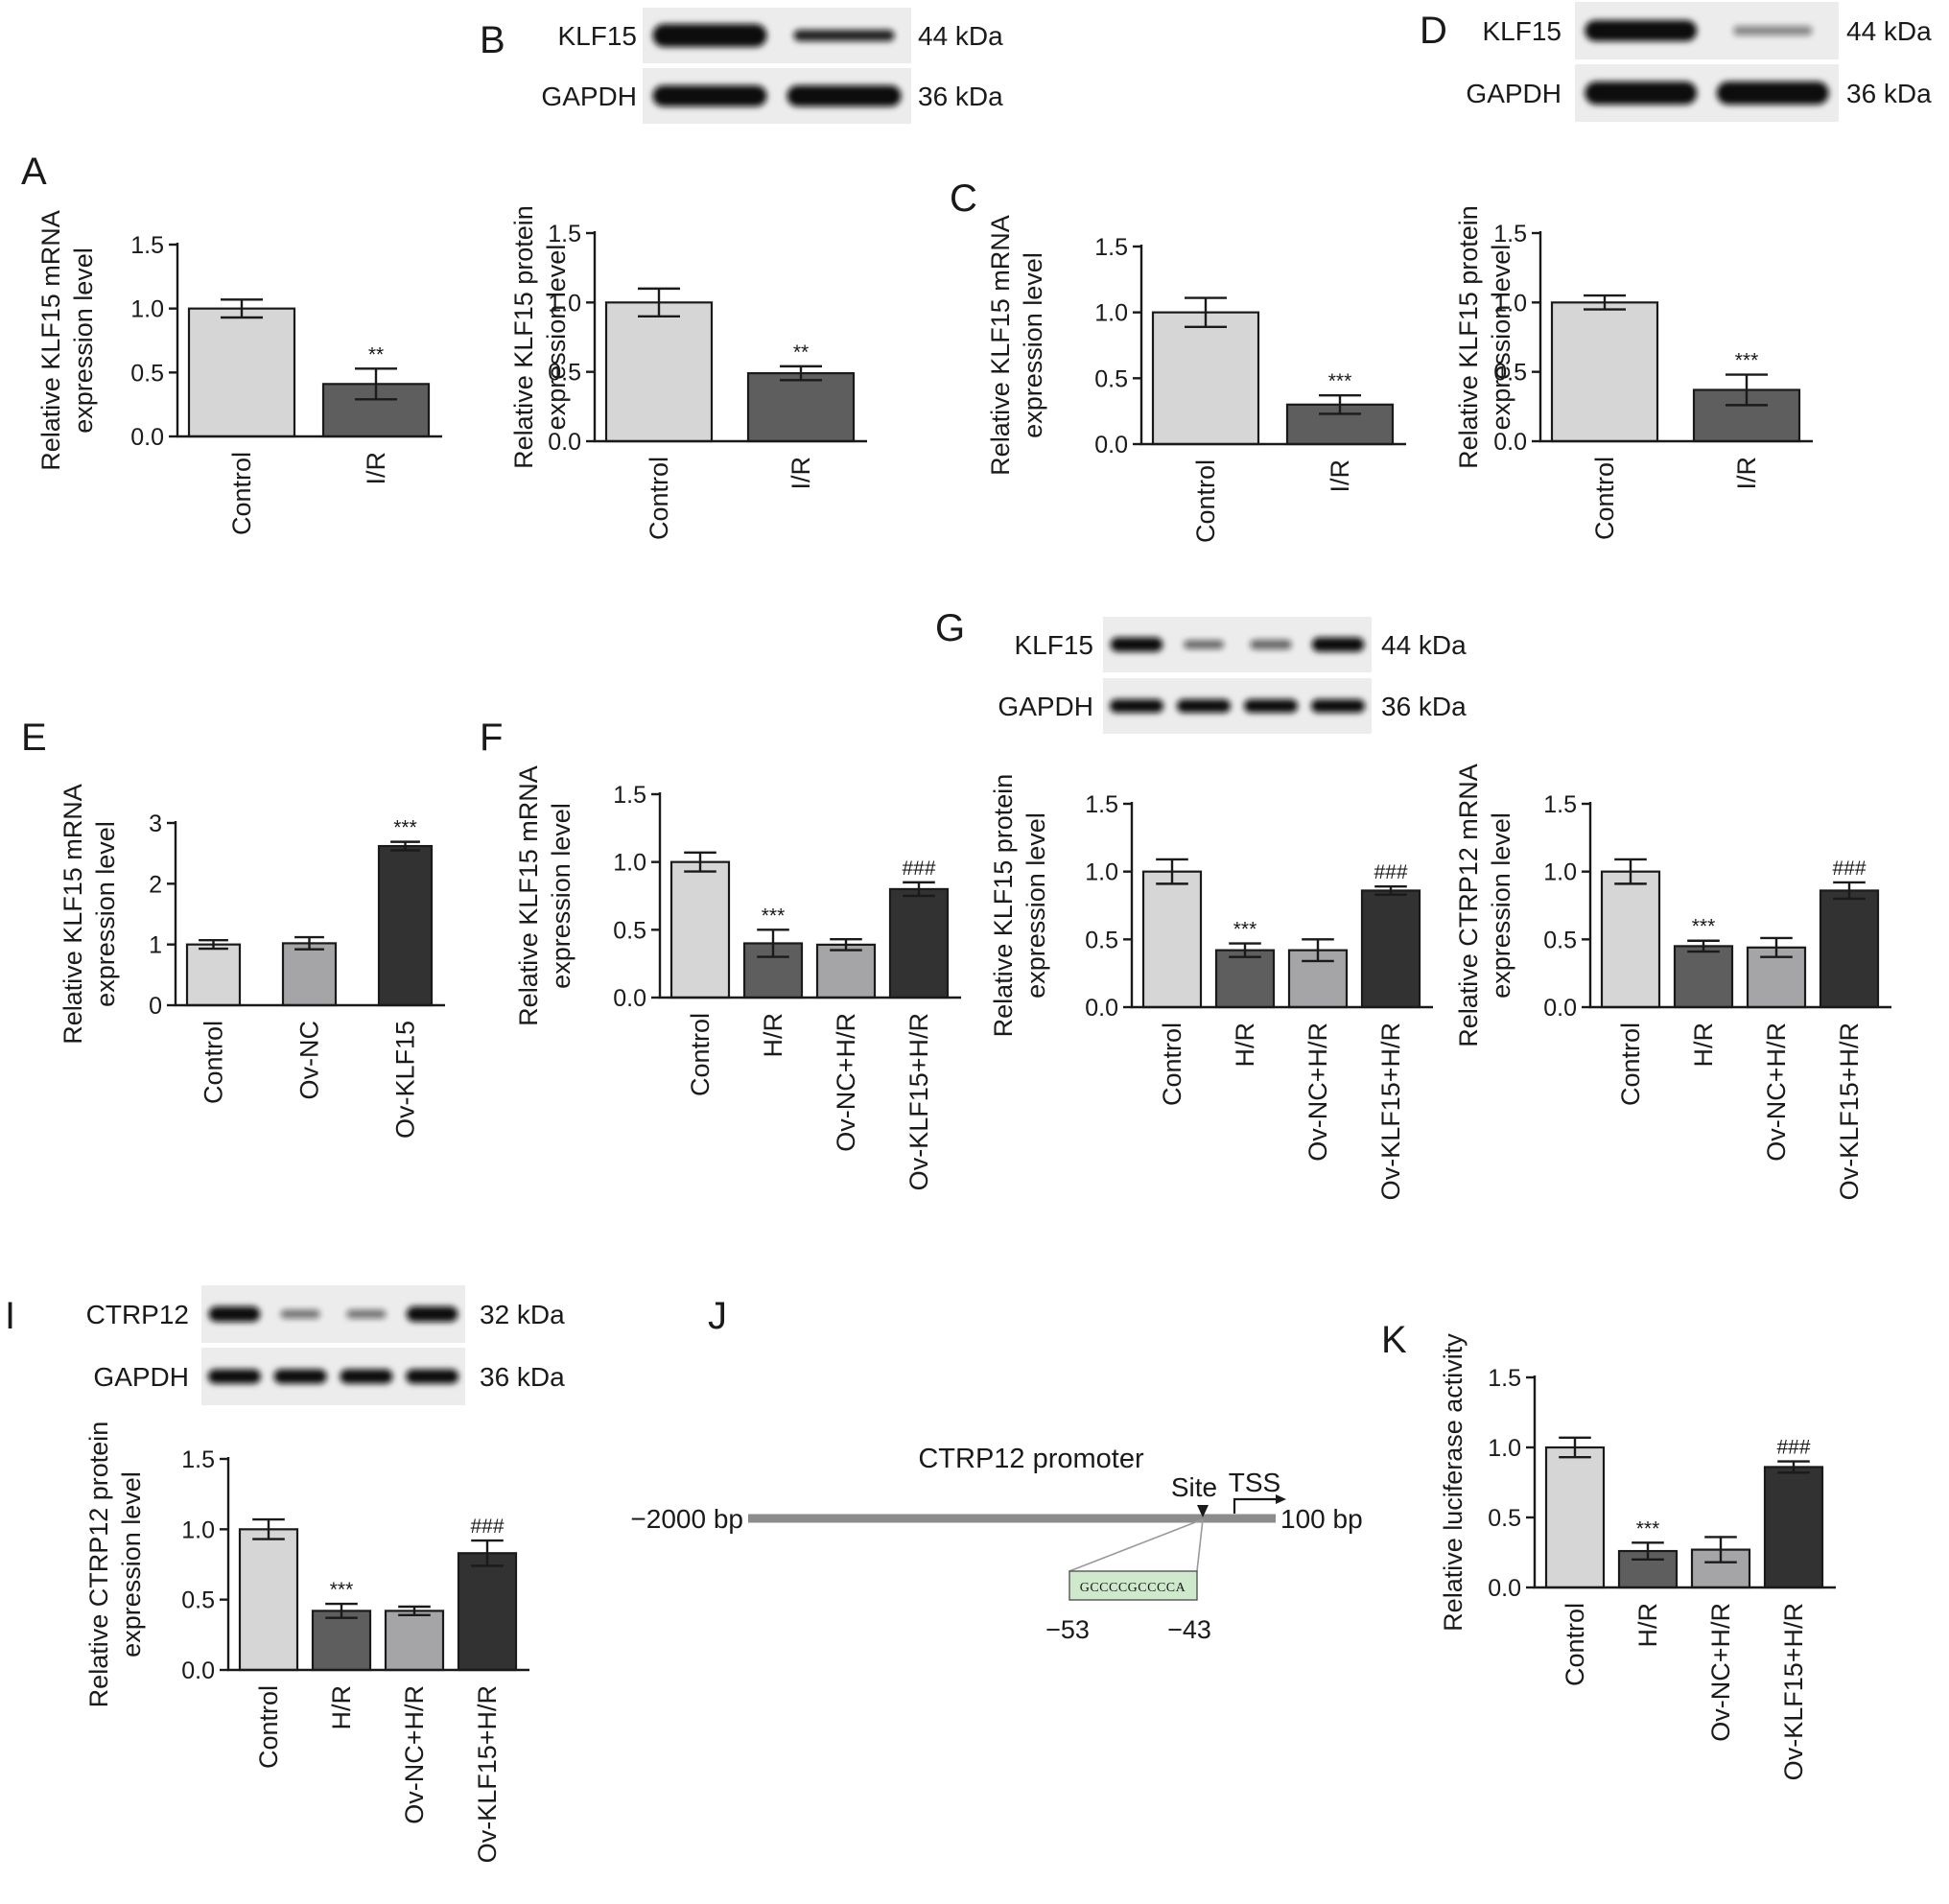 The image size is (1949, 1904). Describe the element at coordinates (1254, 1505) in the screenshot. I see `tss-arrow-icon` at that location.